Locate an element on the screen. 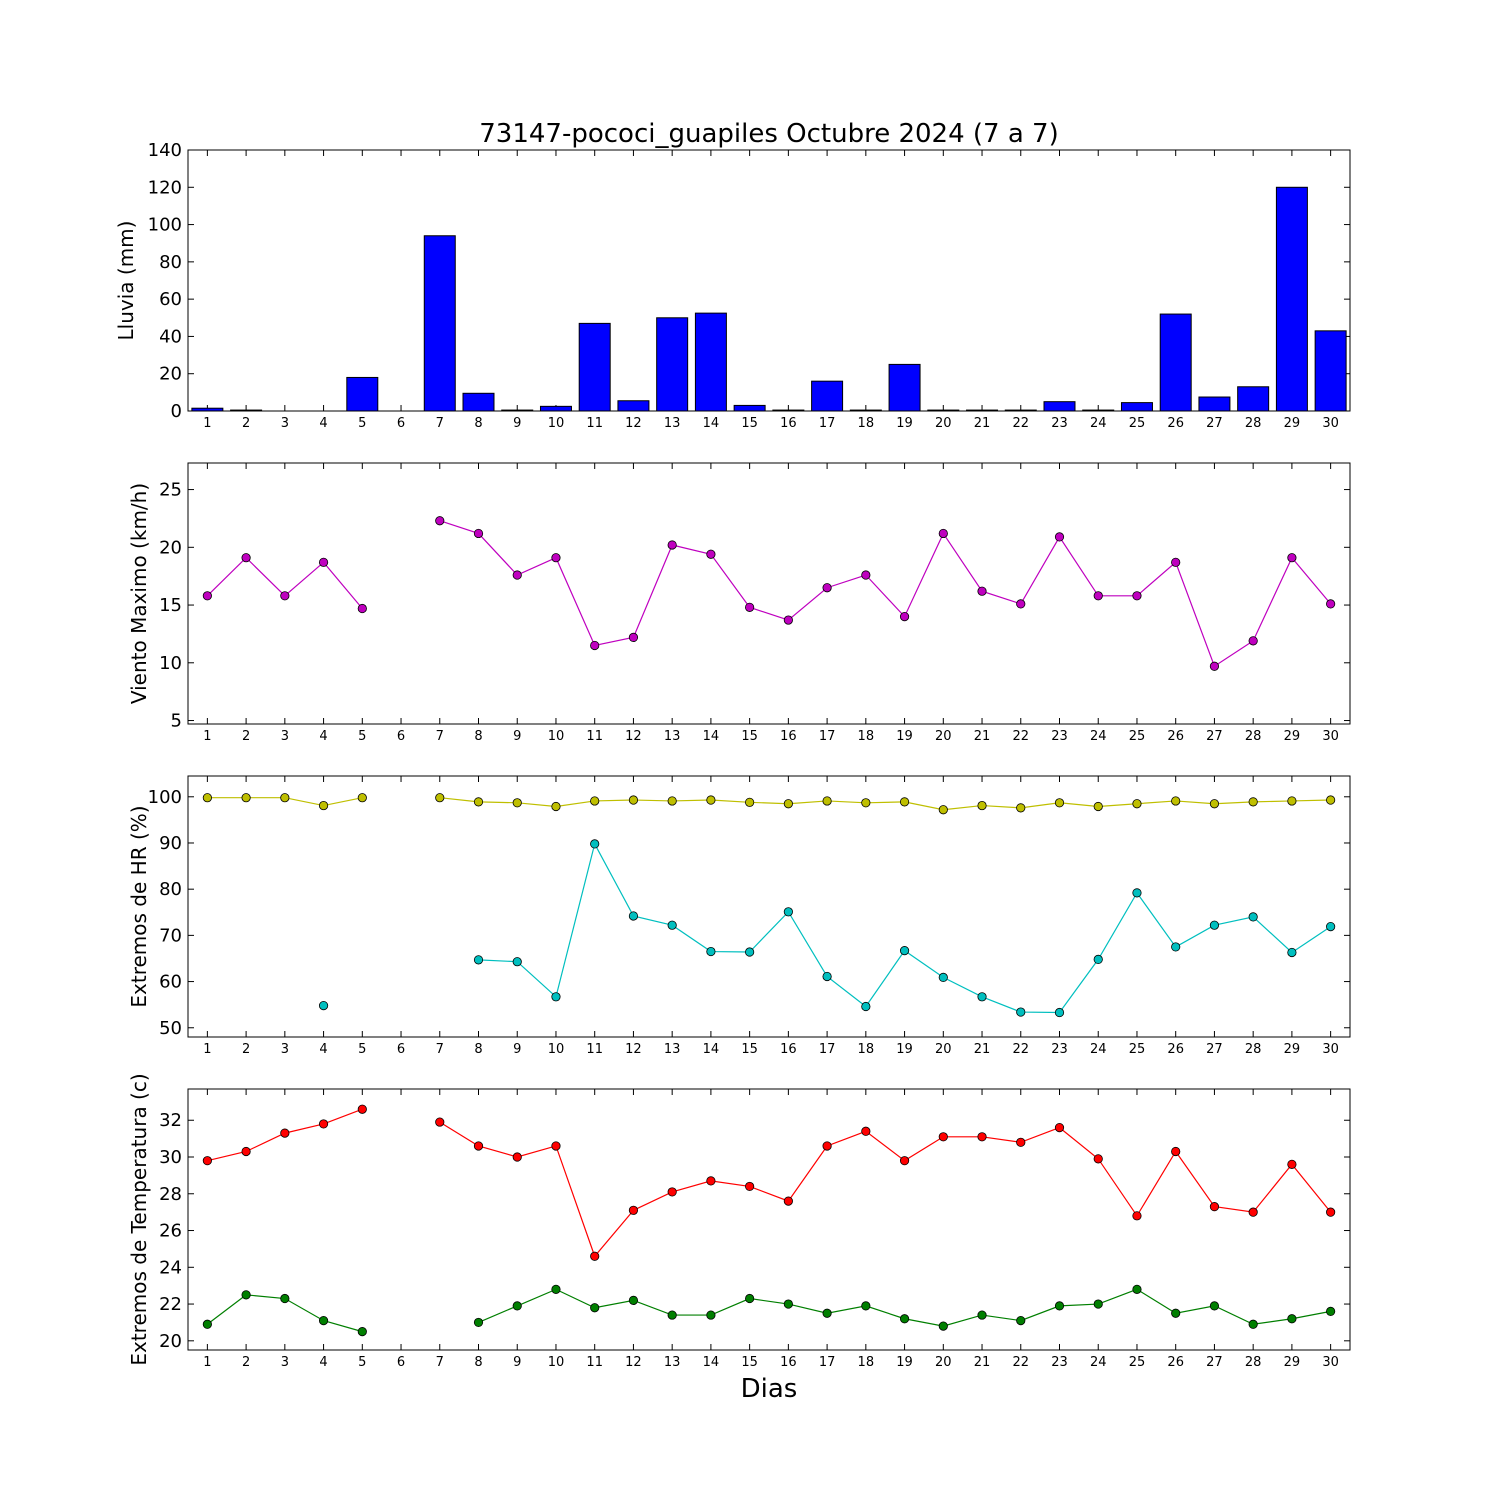 The image size is (1500, 1500). humidity-ytick-label: 60 is located at coordinates (170, 982).